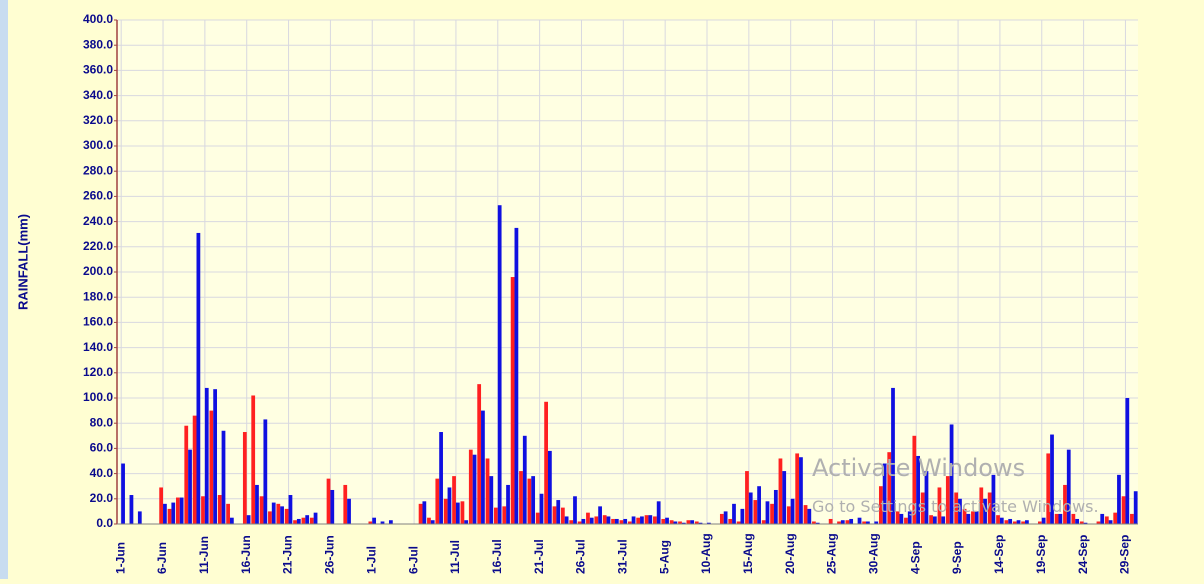 The width and height of the screenshot is (1204, 584). I want to click on x-tick-label: 20-Aug, so click(790, 553).